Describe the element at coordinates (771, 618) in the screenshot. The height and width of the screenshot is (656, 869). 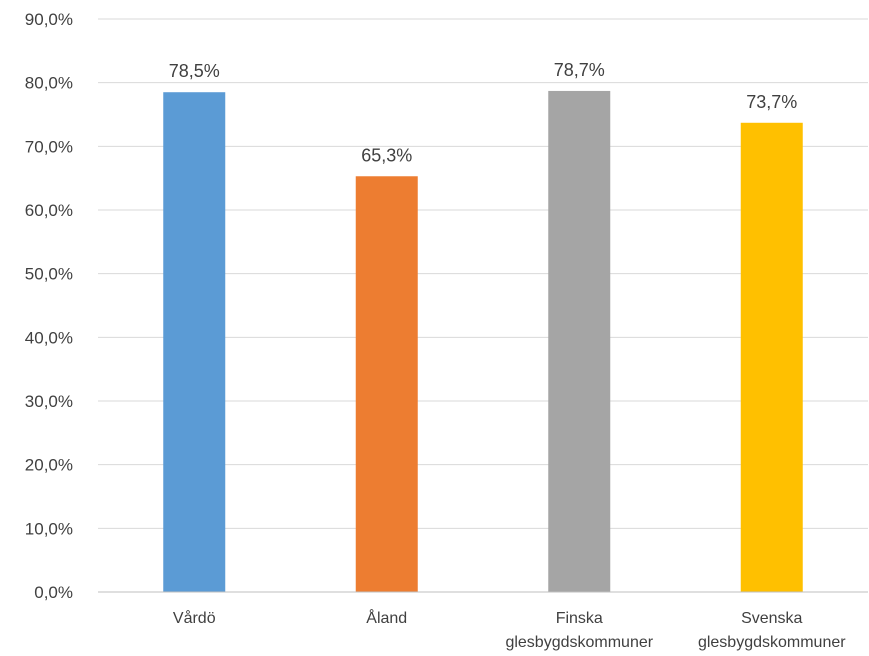
I see `category-label: Svenska` at that location.